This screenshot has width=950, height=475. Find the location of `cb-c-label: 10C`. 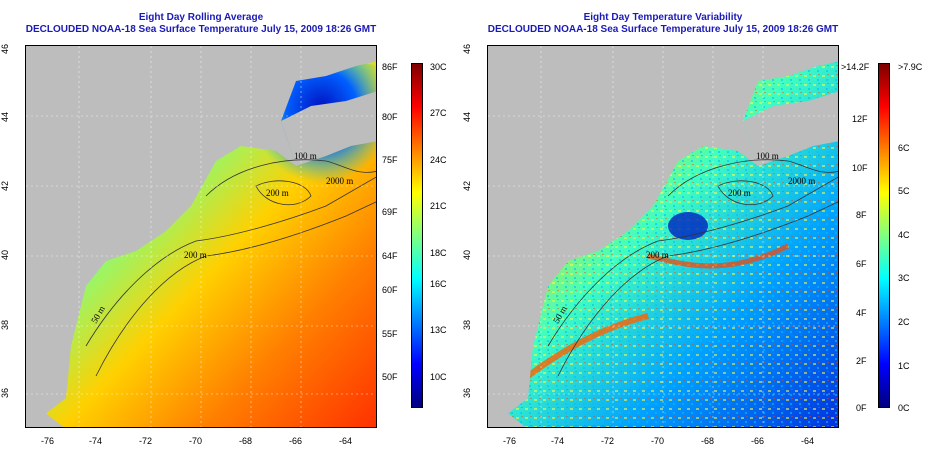

cb-c-label: 10C is located at coordinates (438, 377).